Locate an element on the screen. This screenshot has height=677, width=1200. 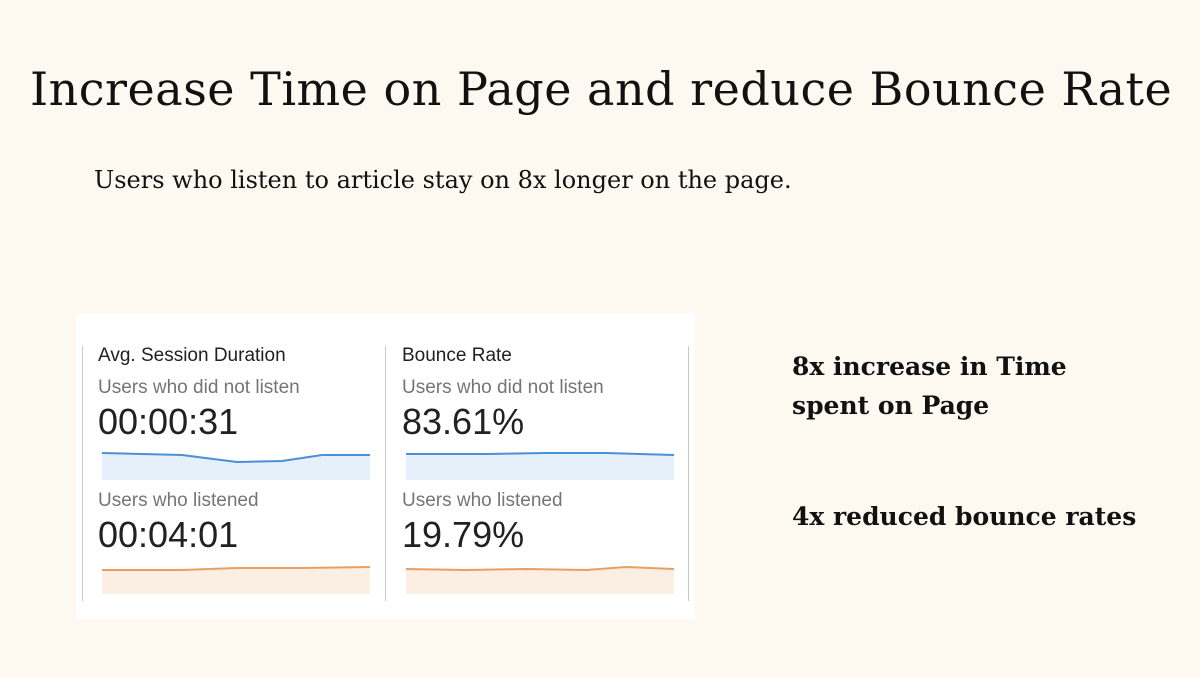
group-value-listened: 00:04:01 is located at coordinates (168, 534).